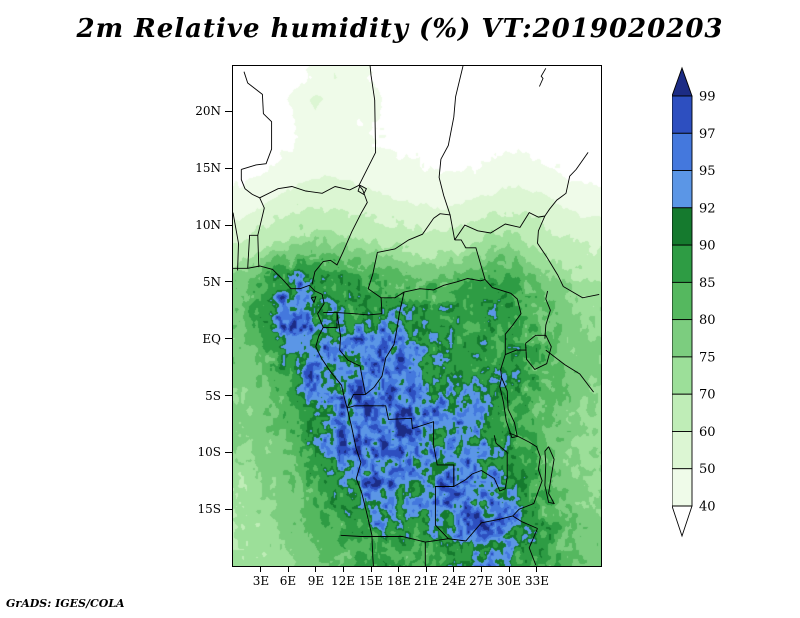 The height and width of the screenshot is (618, 800). I want to click on border-benin-nigeria, so click(261, 232).